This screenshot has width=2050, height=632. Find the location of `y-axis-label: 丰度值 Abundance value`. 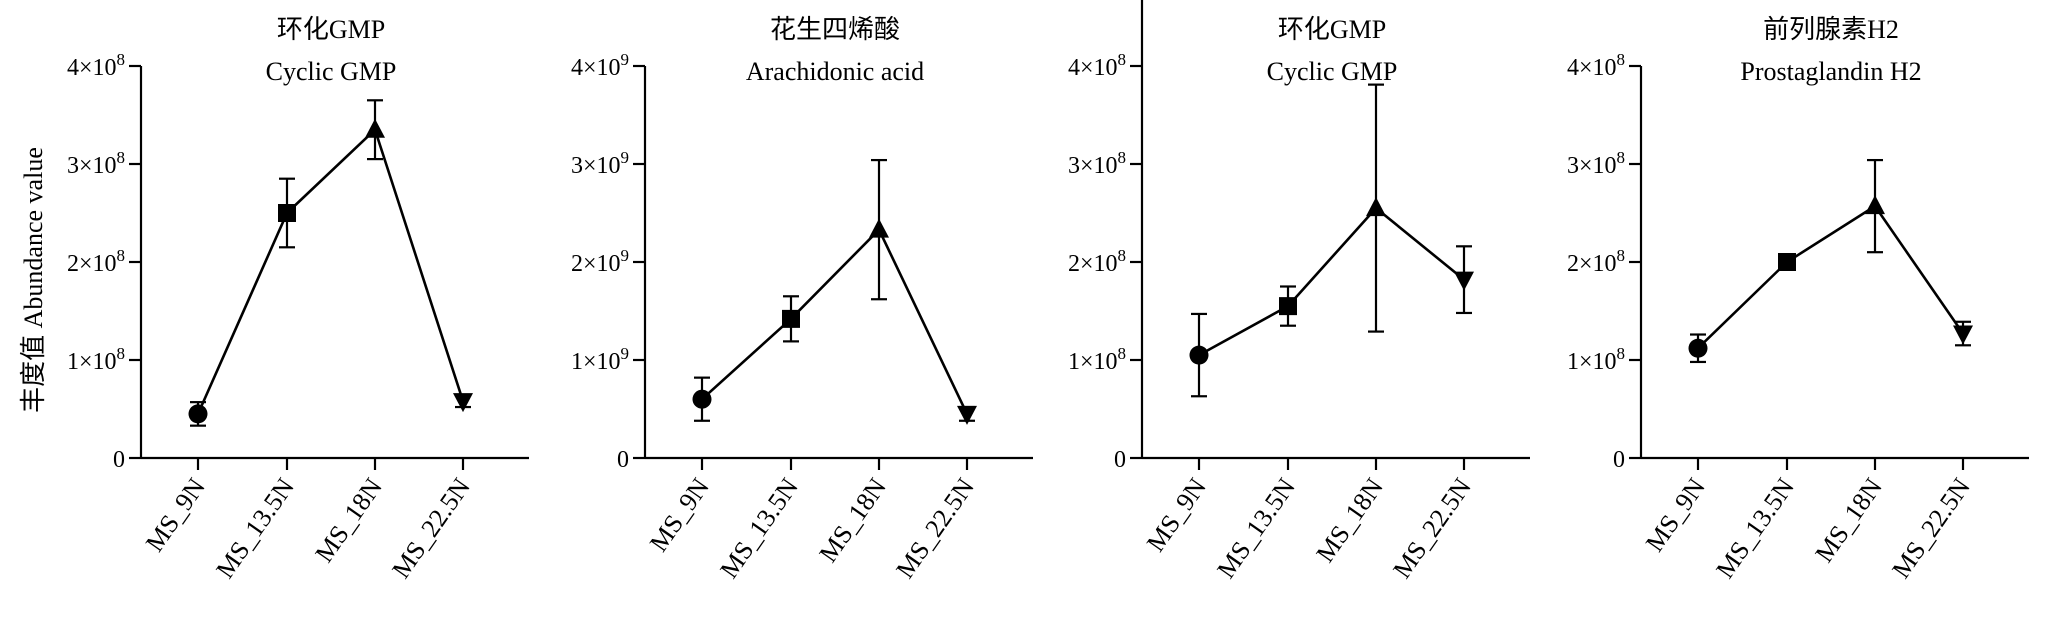

y-axis-label: 丰度值 Abundance value is located at coordinates (33, 280).